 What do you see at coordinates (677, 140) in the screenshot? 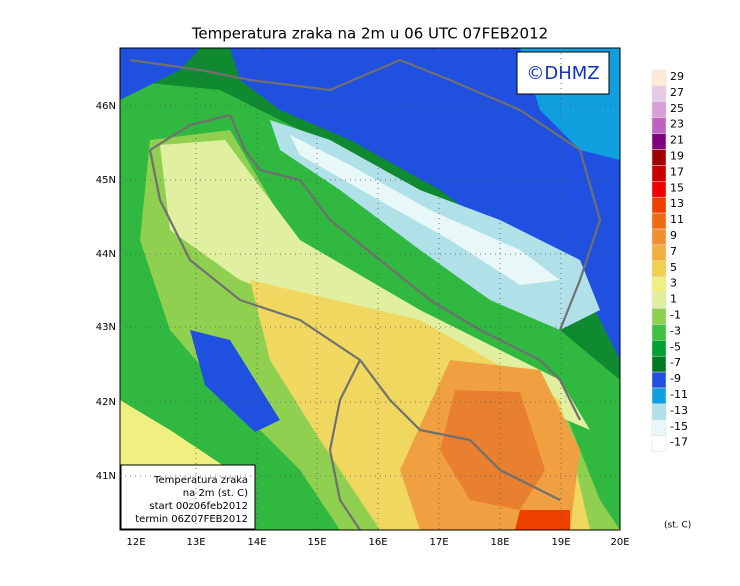
I see `legend-label: 21` at bounding box center [677, 140].